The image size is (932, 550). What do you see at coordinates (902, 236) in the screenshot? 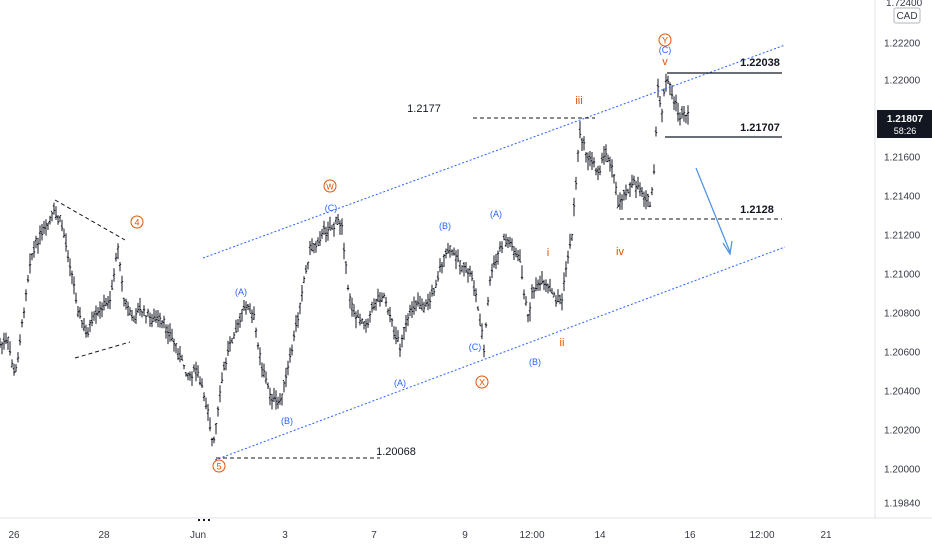
I see `y-tick-label: 1.21200` at bounding box center [902, 236].